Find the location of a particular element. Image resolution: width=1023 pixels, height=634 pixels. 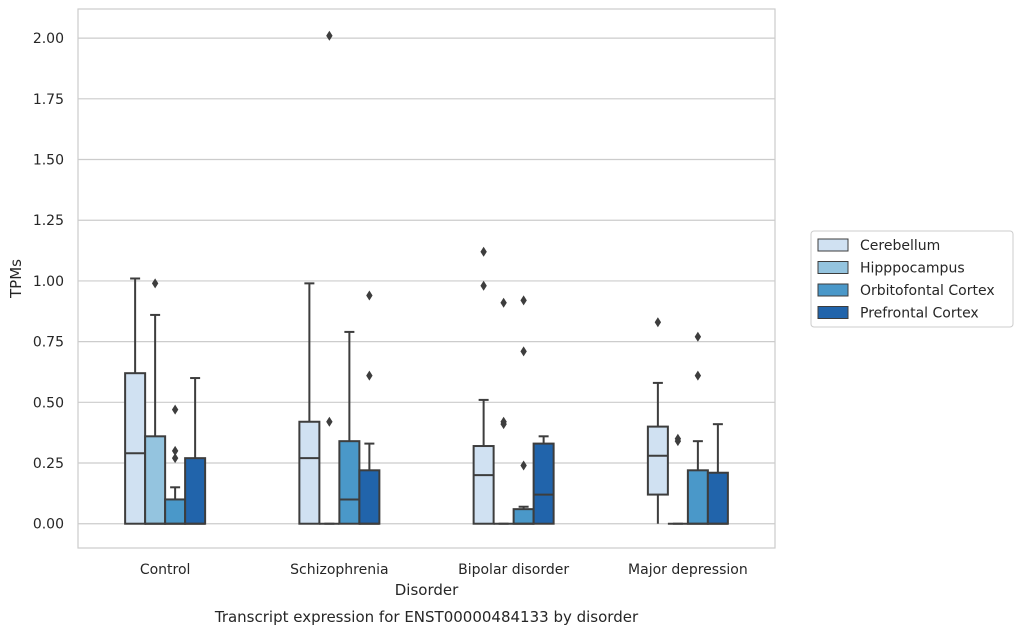

legend-frame is located at coordinates (912, 279).